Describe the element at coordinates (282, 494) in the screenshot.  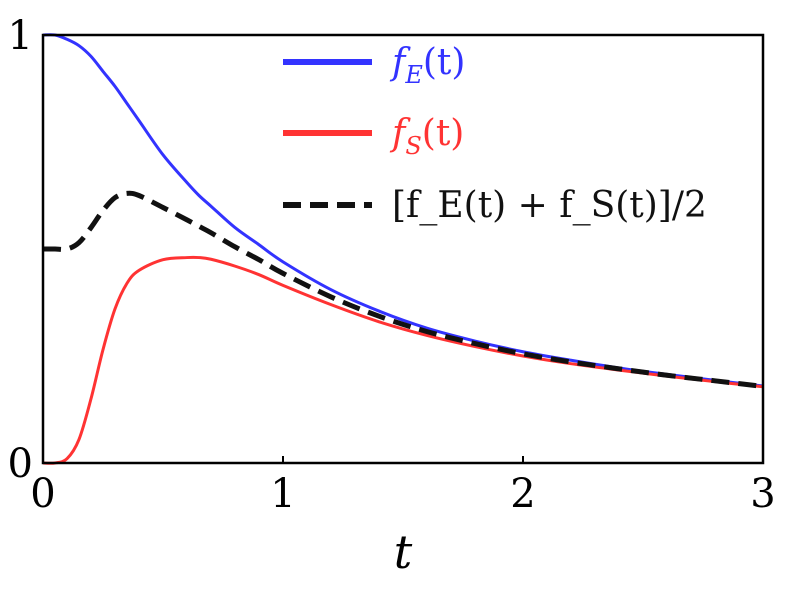
I see `x-tick-label: 1` at that location.